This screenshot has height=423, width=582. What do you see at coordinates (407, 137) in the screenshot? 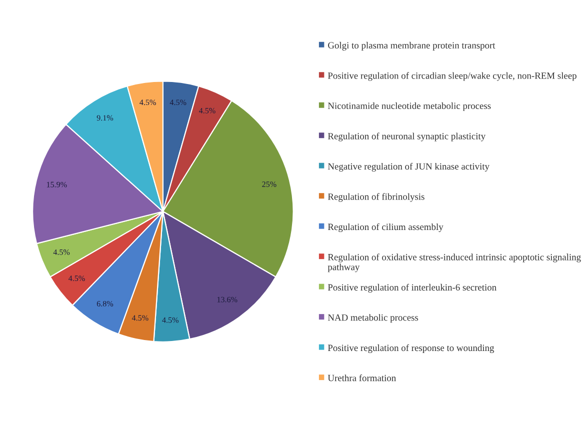
I see `legend-label: Regulation of neuronal synaptic plasticity` at bounding box center [407, 137].